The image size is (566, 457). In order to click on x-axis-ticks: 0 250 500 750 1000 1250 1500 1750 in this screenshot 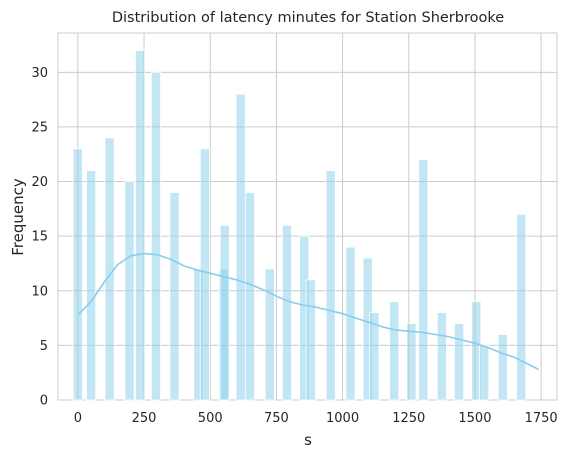, I will do `click(316, 418)`.